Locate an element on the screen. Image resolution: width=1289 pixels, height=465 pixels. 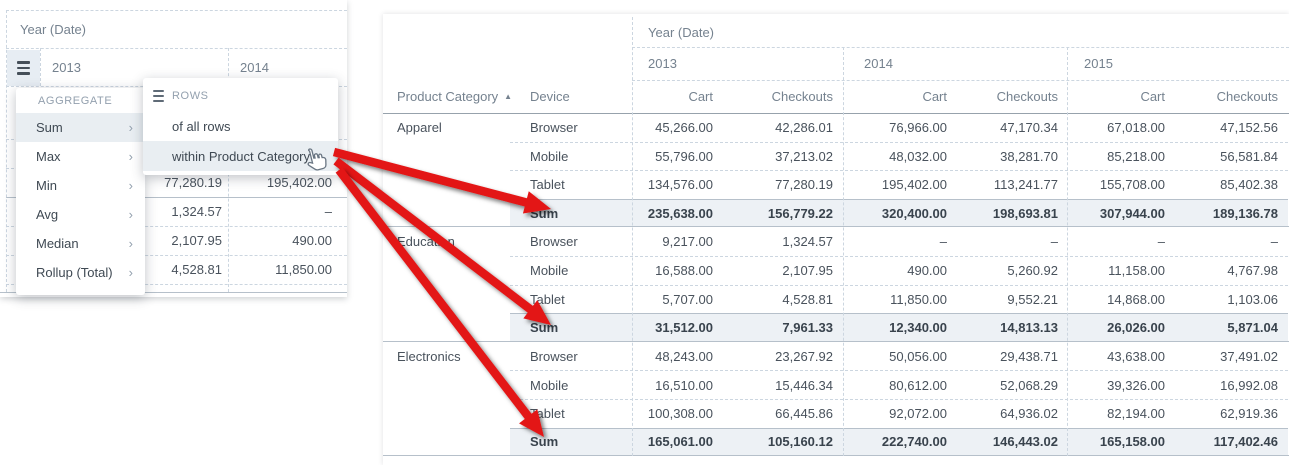
menu-item-min: Min › is located at coordinates (80, 185).